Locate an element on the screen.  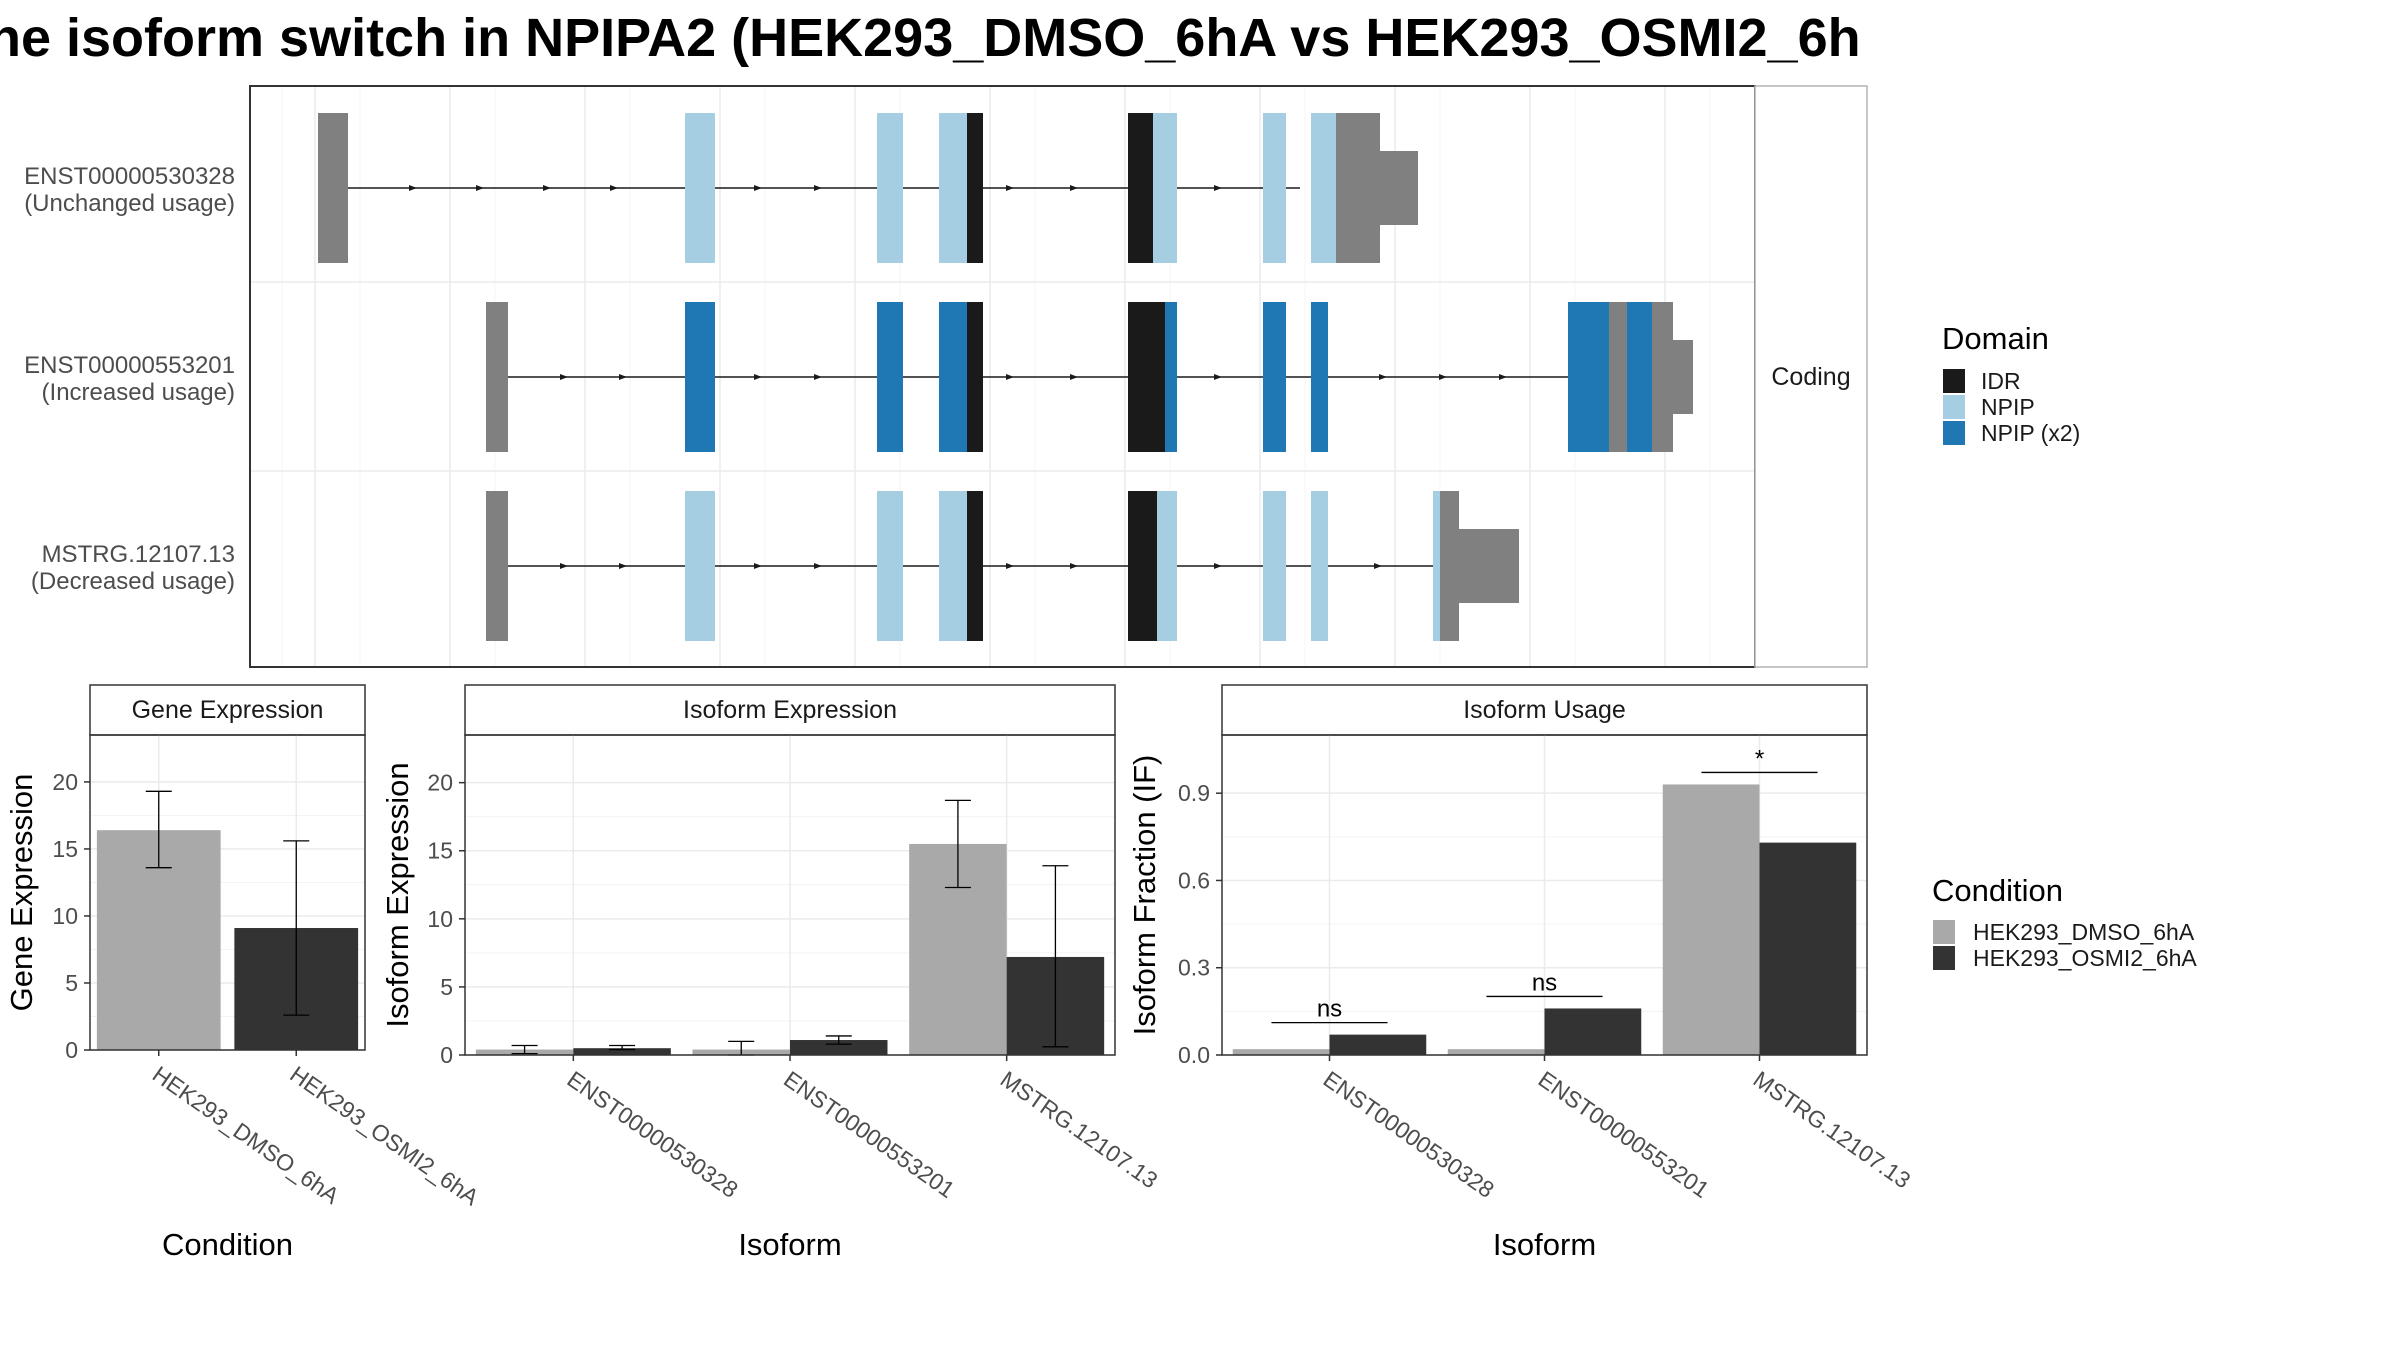
legend-label: NPIP is located at coordinates (2008, 407).